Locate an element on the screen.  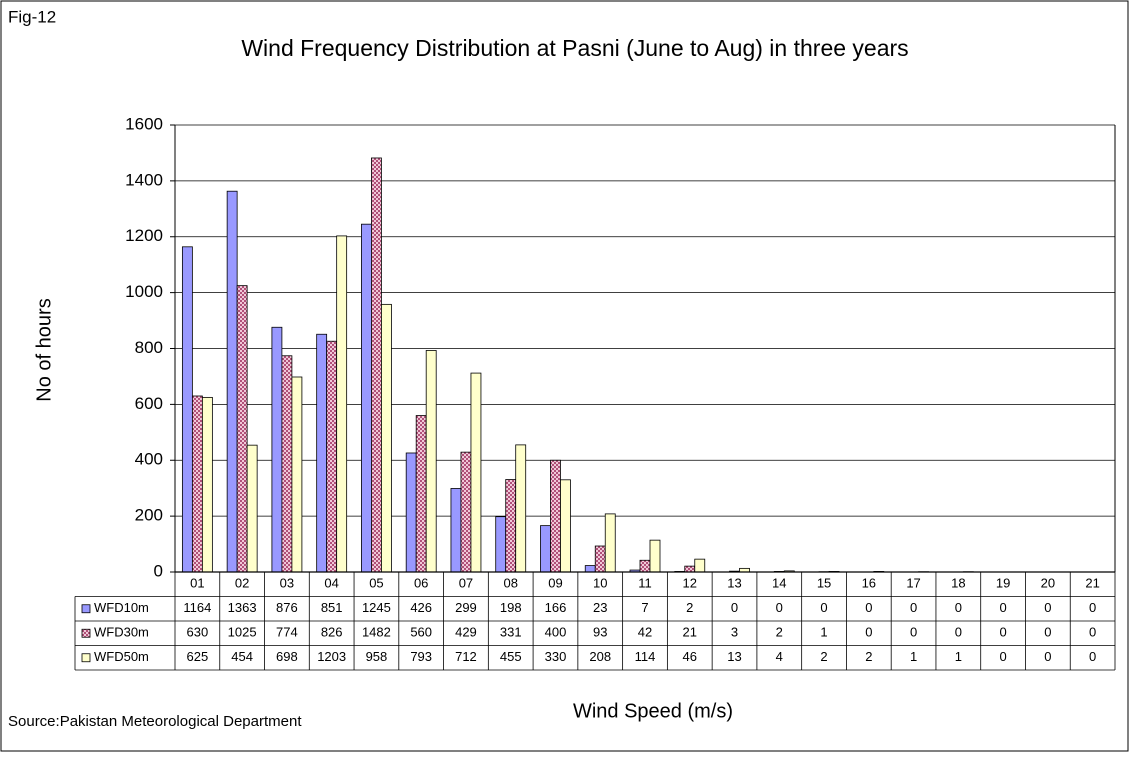
y-tick-label: 1200 is located at coordinates (144, 235).